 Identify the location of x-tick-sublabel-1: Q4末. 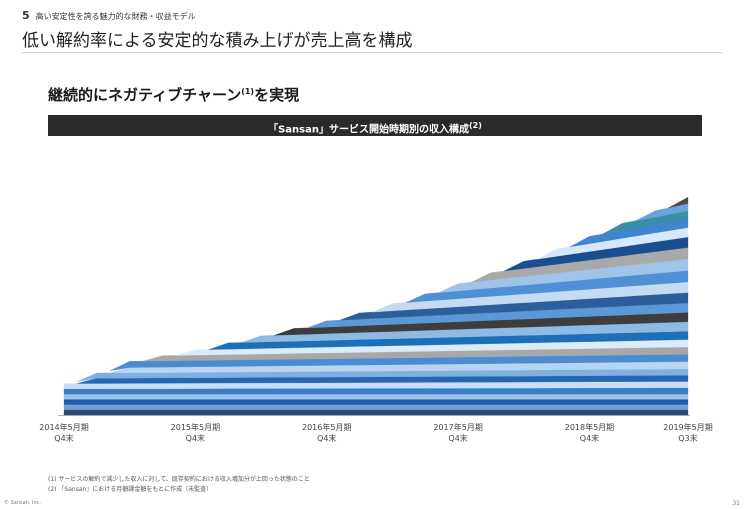
(63, 438).